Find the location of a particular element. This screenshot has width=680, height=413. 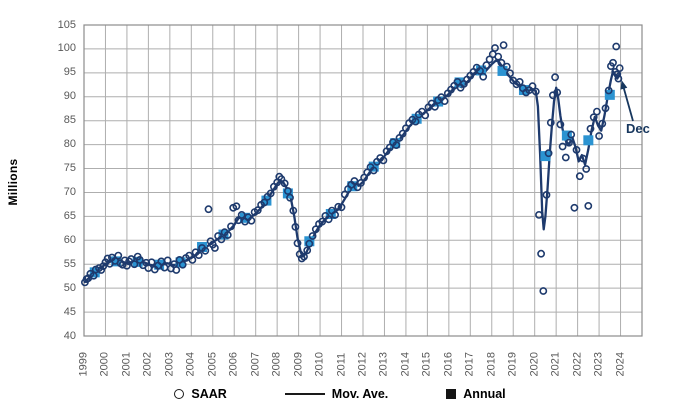

legend-item-mov-ave: Mov. Ave. is located at coordinates (336, 394).